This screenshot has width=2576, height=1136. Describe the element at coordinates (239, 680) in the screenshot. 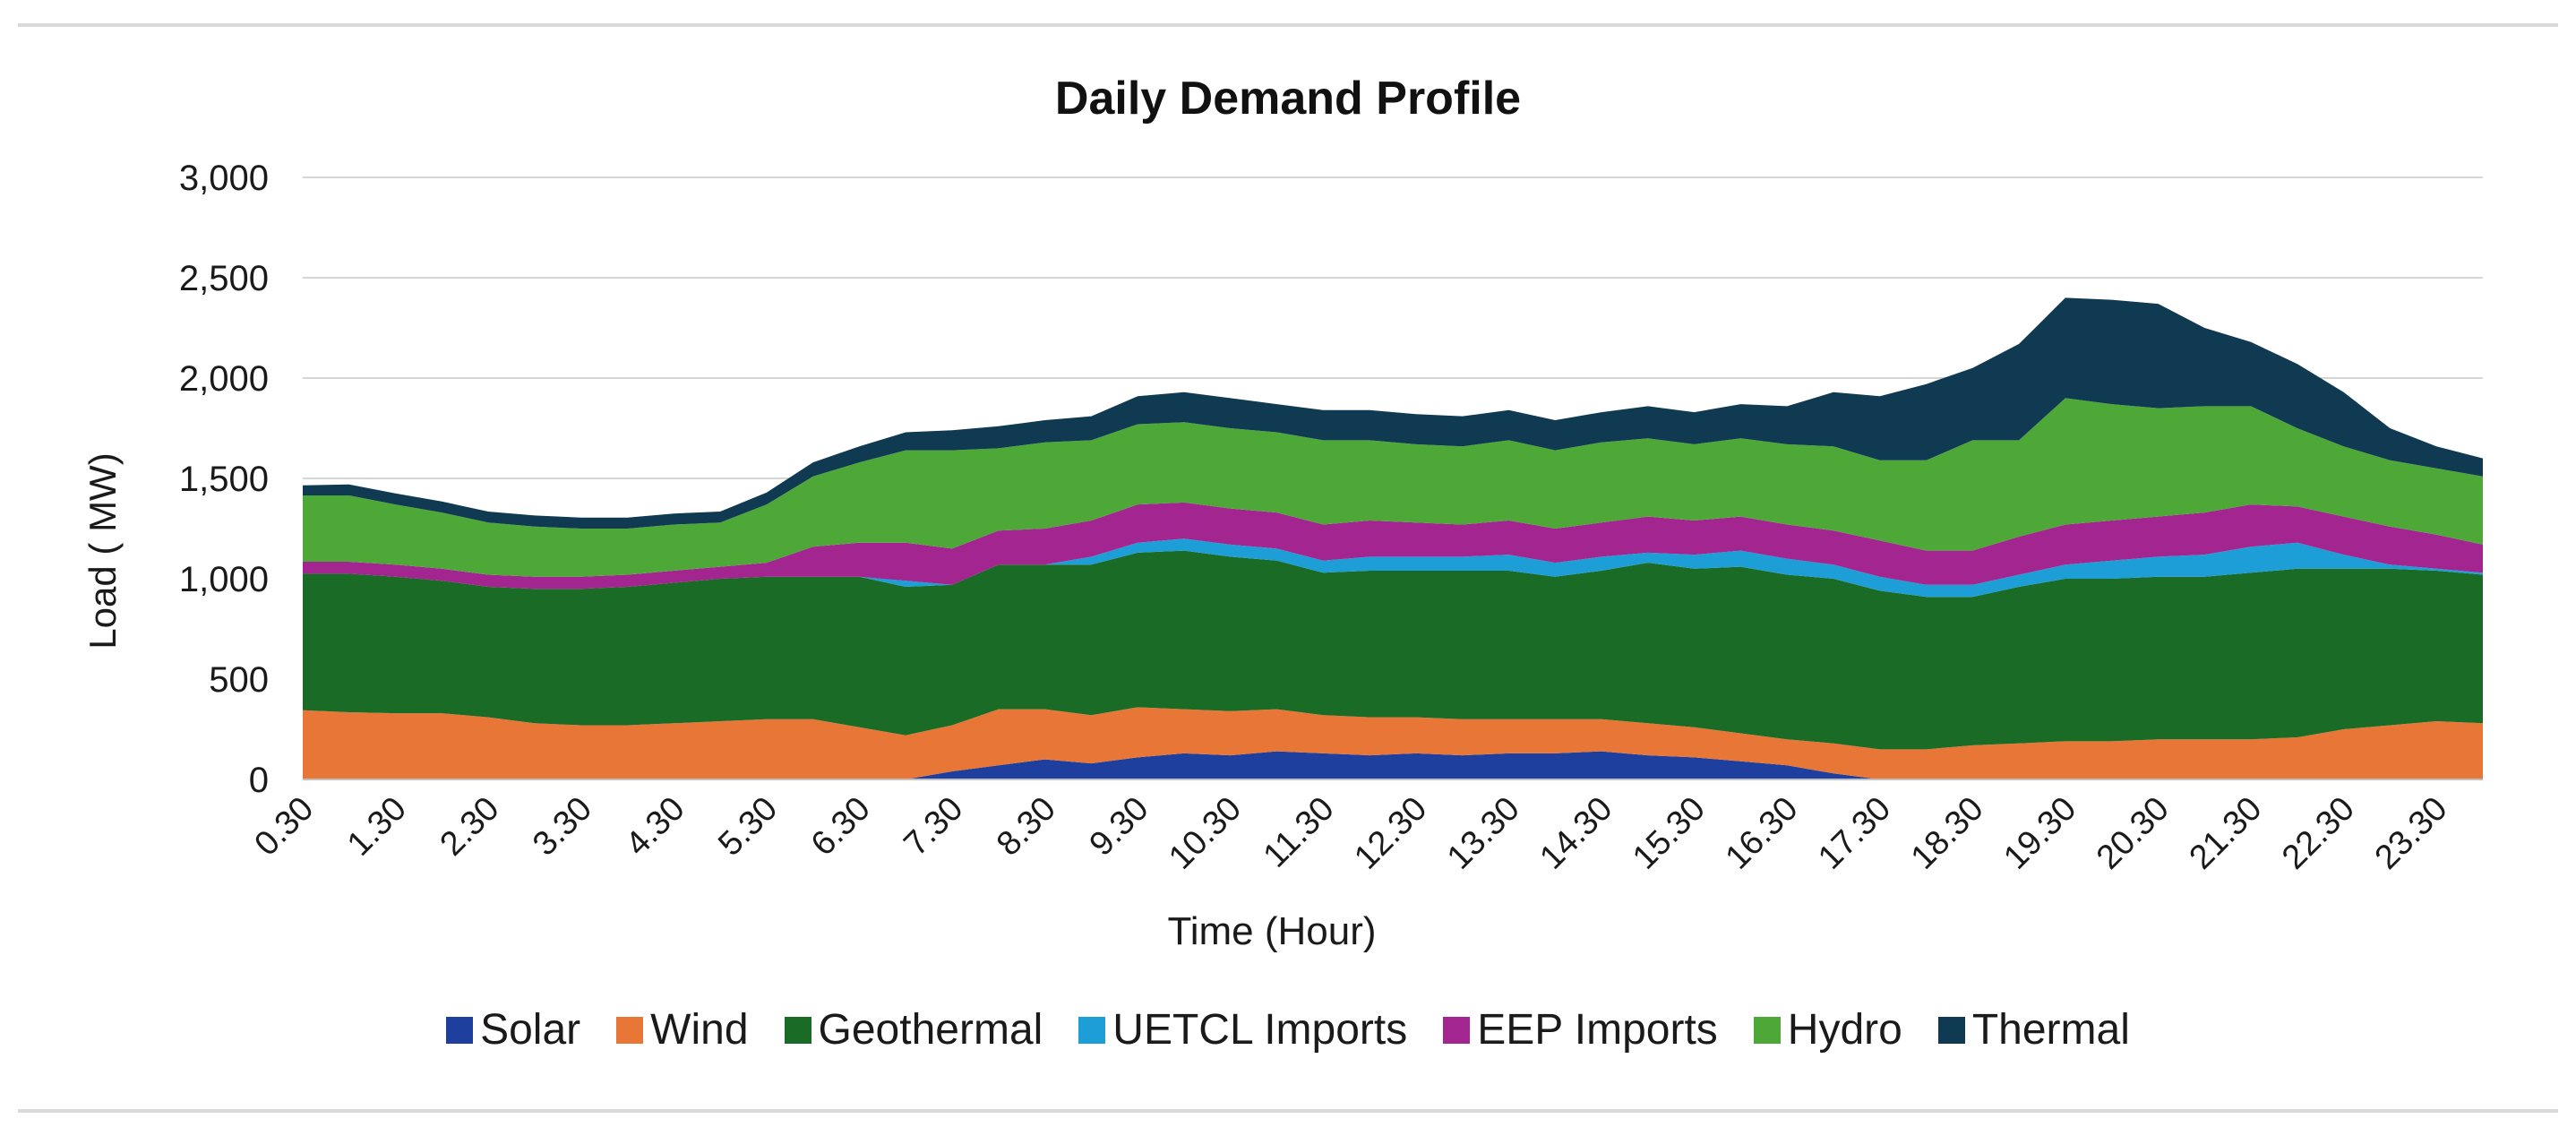

I see `y-tick-label: 500` at that location.